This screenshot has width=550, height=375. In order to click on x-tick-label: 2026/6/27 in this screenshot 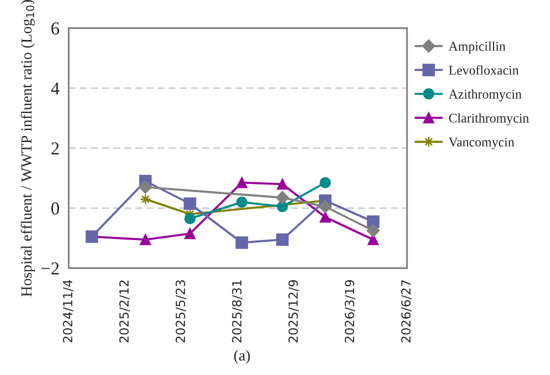, I will do `click(406, 311)`.